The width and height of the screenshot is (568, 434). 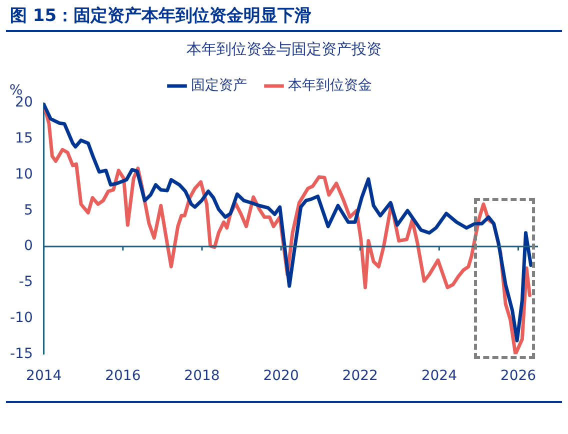 What do you see at coordinates (21, 318) in the screenshot?
I see `y-tick-label: -10` at bounding box center [21, 318].